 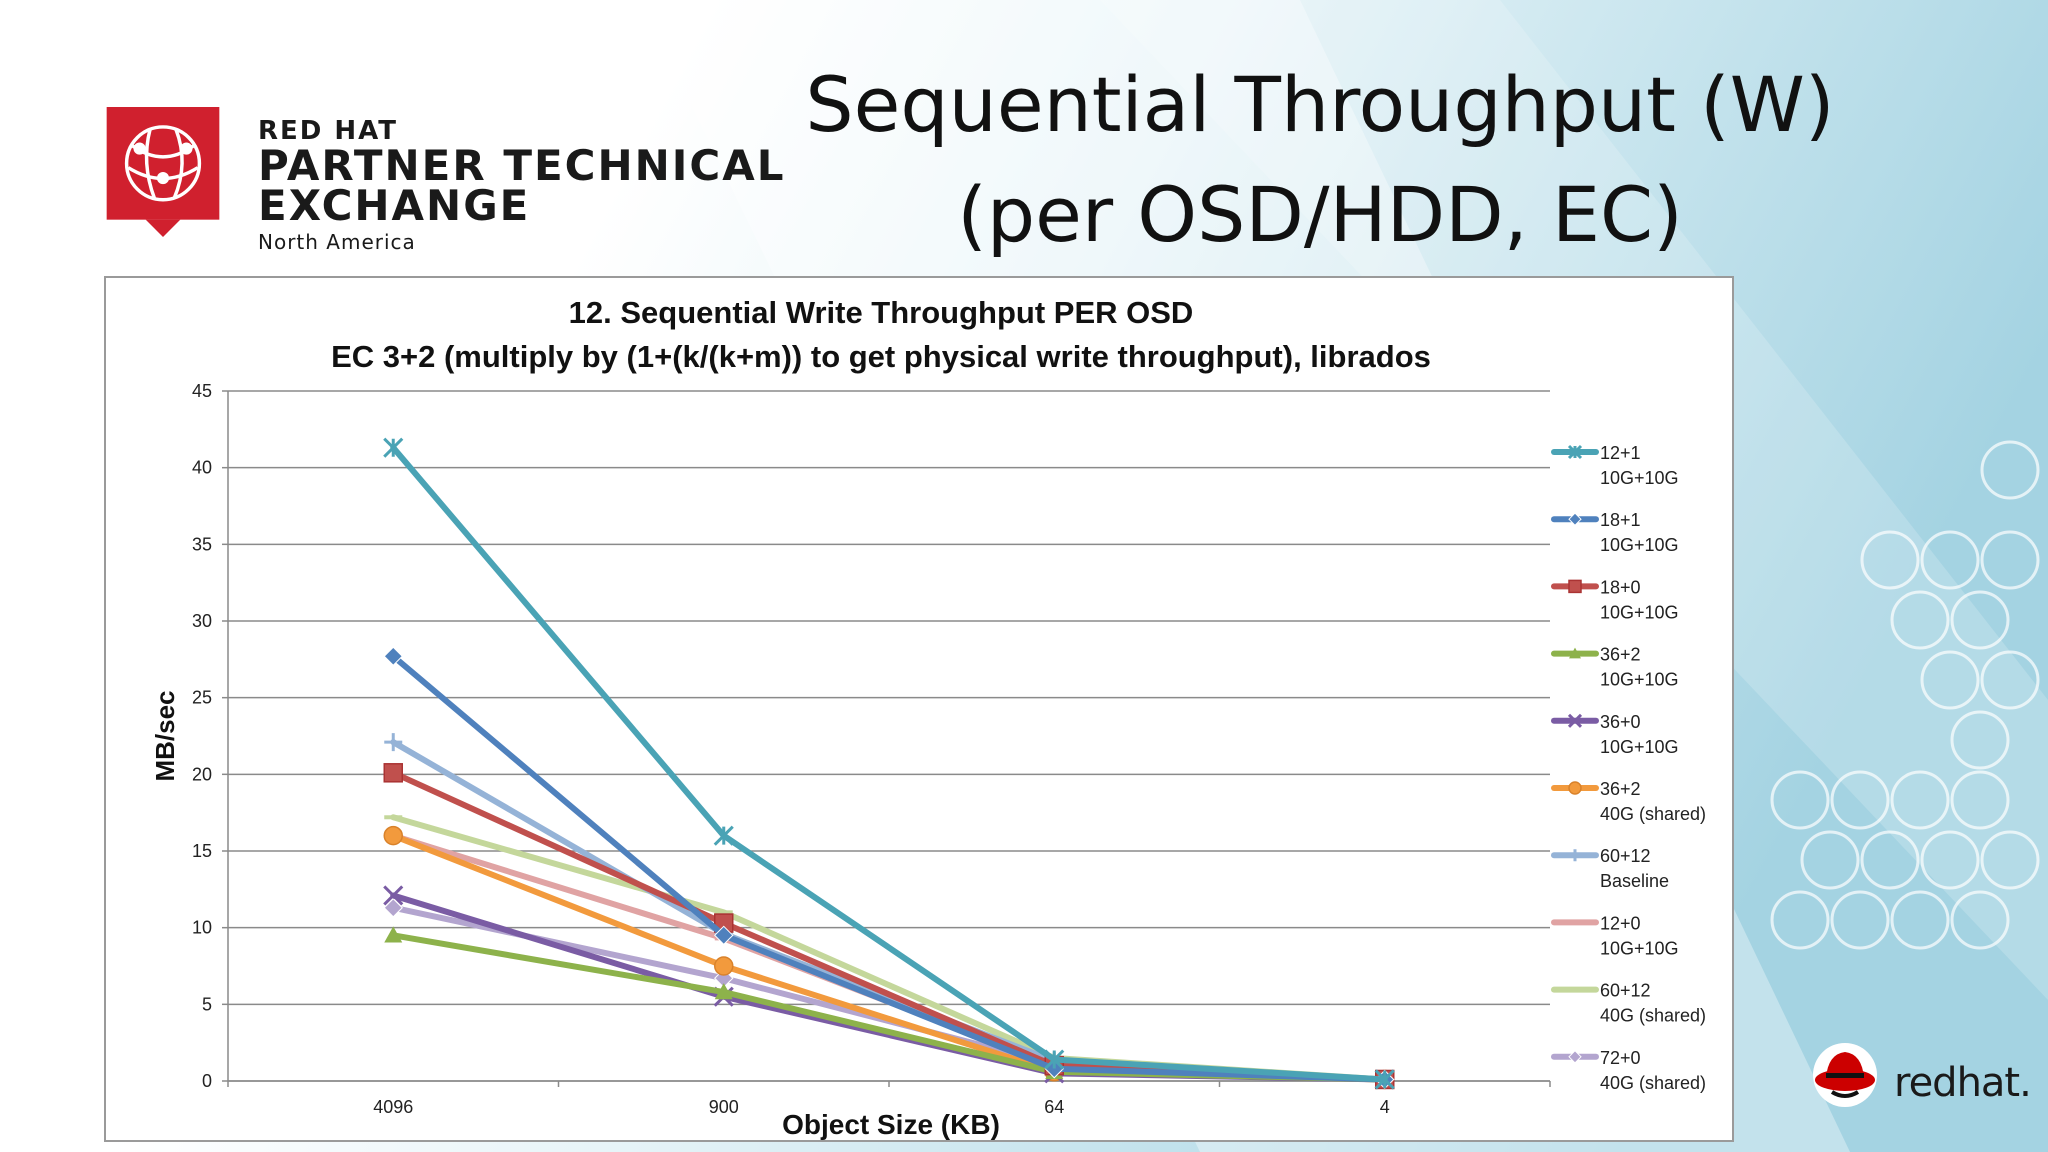 What do you see at coordinates (1634, 881) in the screenshot?
I see `legend-sublabel: Baseline` at bounding box center [1634, 881].